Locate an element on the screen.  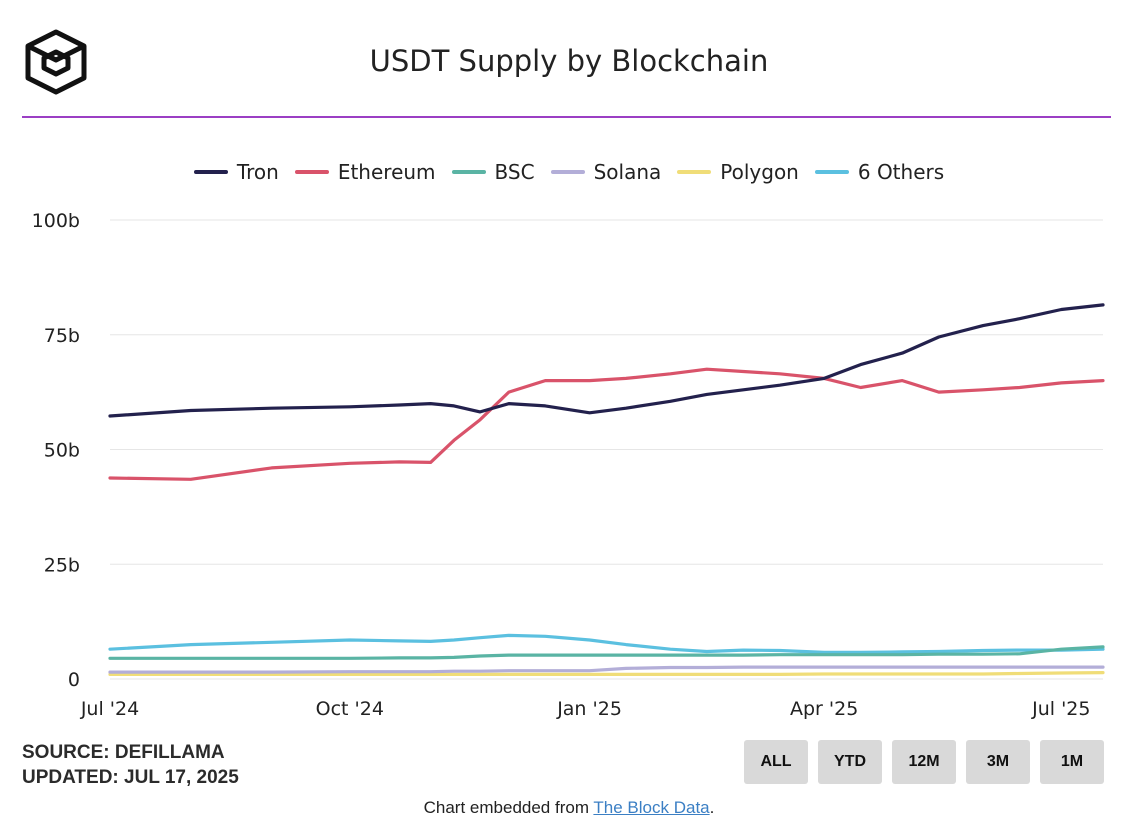
x-tick-label: Oct '24 is located at coordinates (350, 709).